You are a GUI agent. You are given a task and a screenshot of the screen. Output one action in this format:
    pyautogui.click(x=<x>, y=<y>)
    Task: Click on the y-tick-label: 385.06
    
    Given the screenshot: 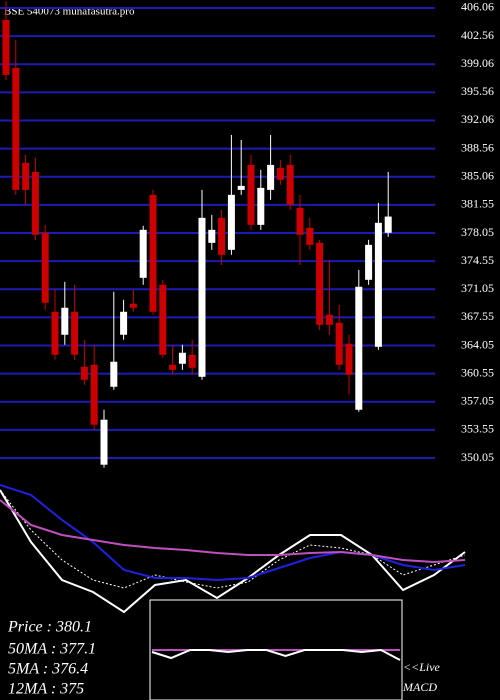 What is the action you would take?
    pyautogui.click(x=477, y=175)
    